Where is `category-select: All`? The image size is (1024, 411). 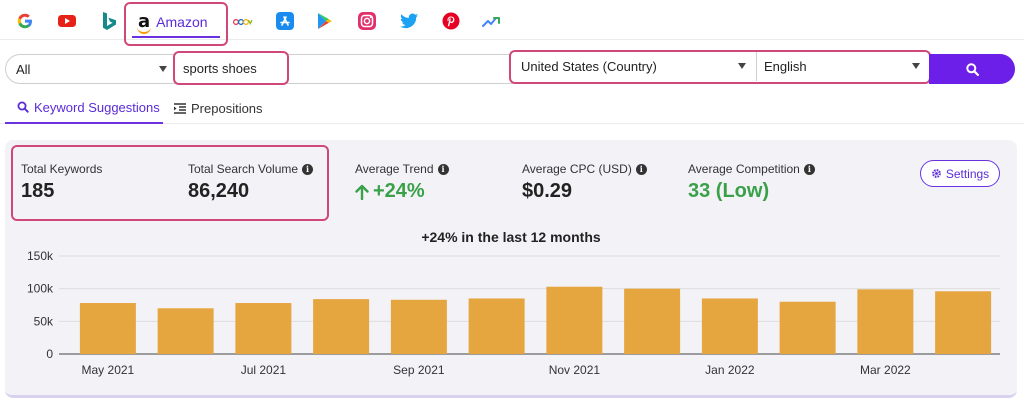 category-select: All is located at coordinates (89, 69).